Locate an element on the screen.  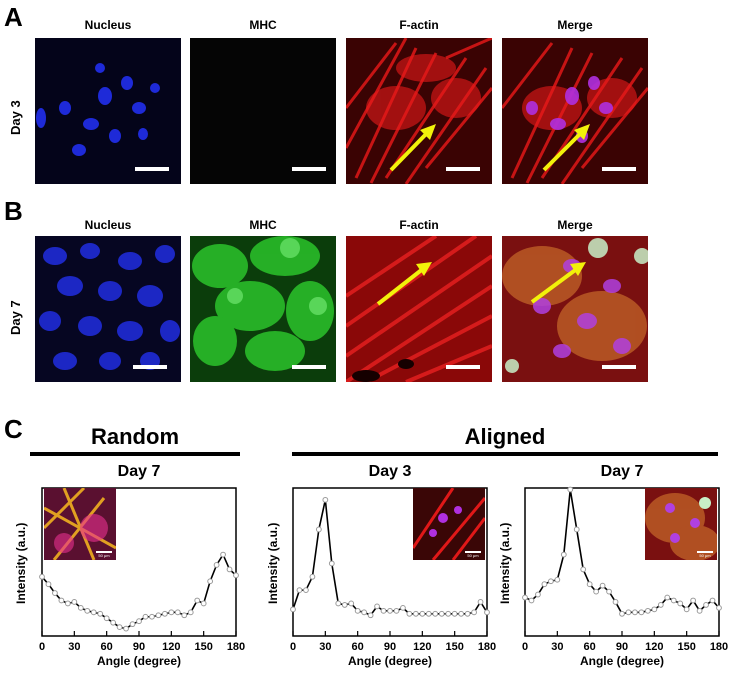
col-title-factin-a: F-actin is located at coordinates (419, 25).